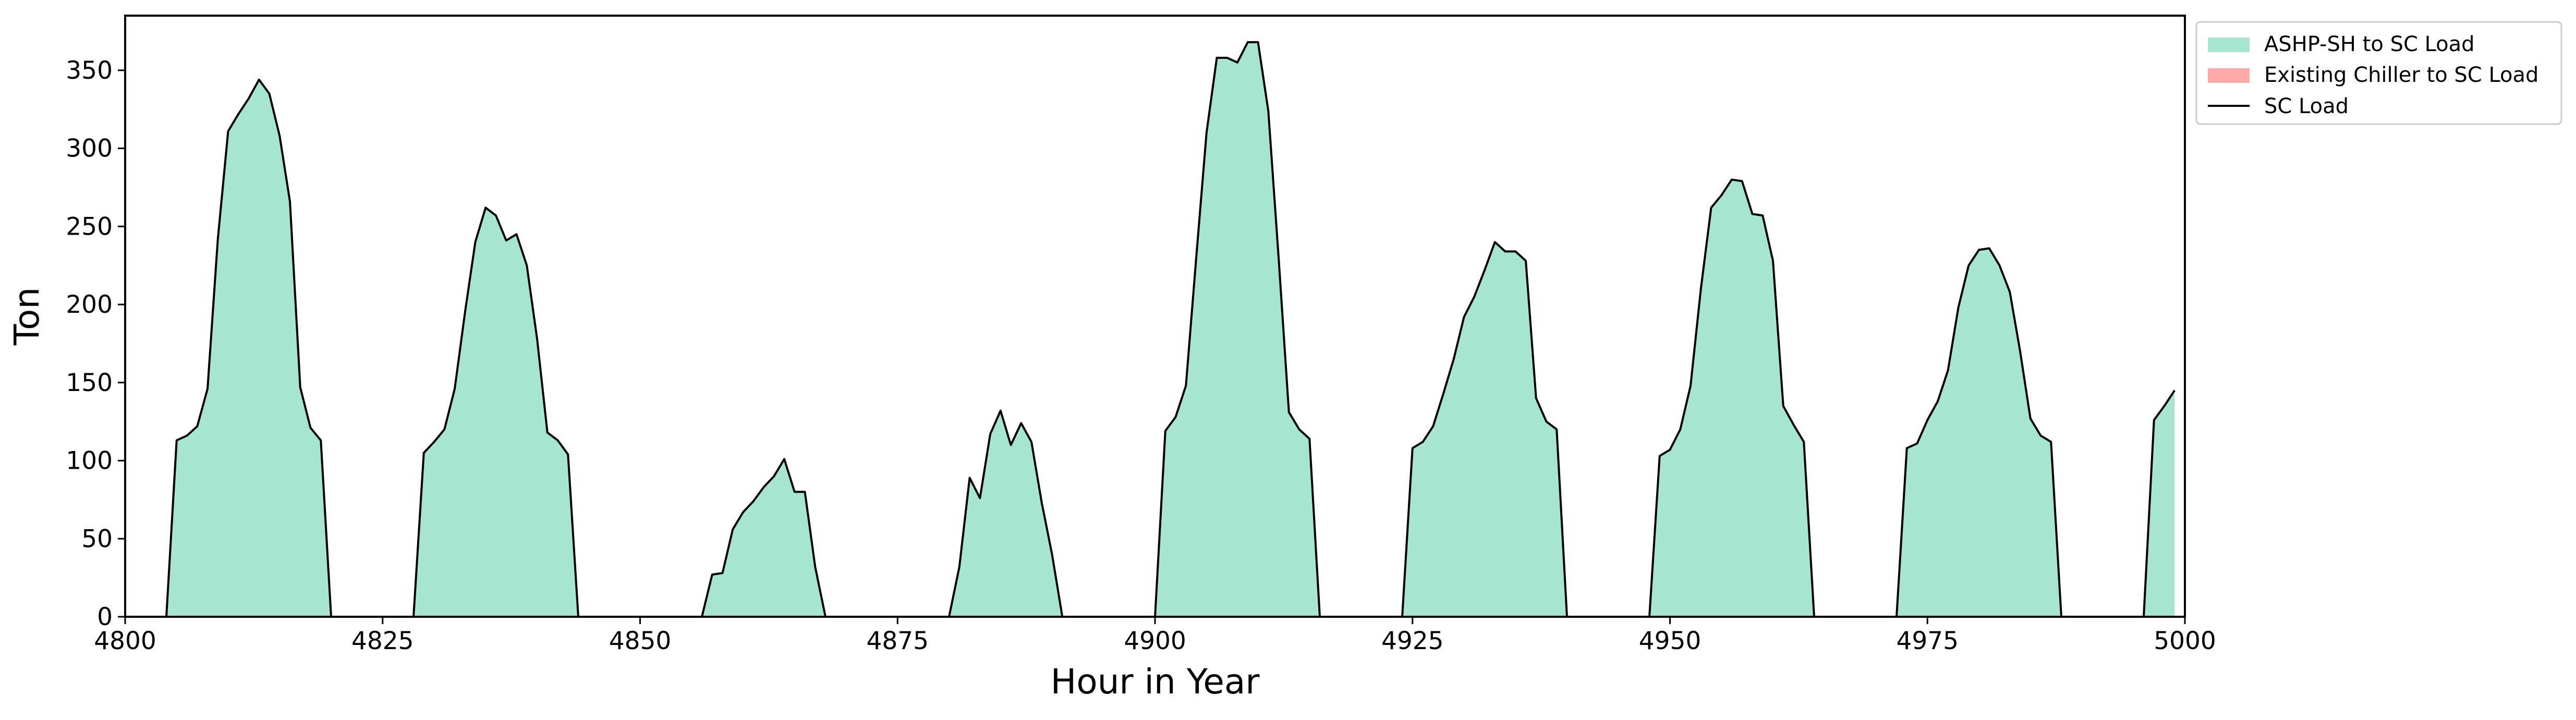 This screenshot has width=2576, height=720. What do you see at coordinates (89, 70) in the screenshot?
I see `y-tick-label: 350` at bounding box center [89, 70].